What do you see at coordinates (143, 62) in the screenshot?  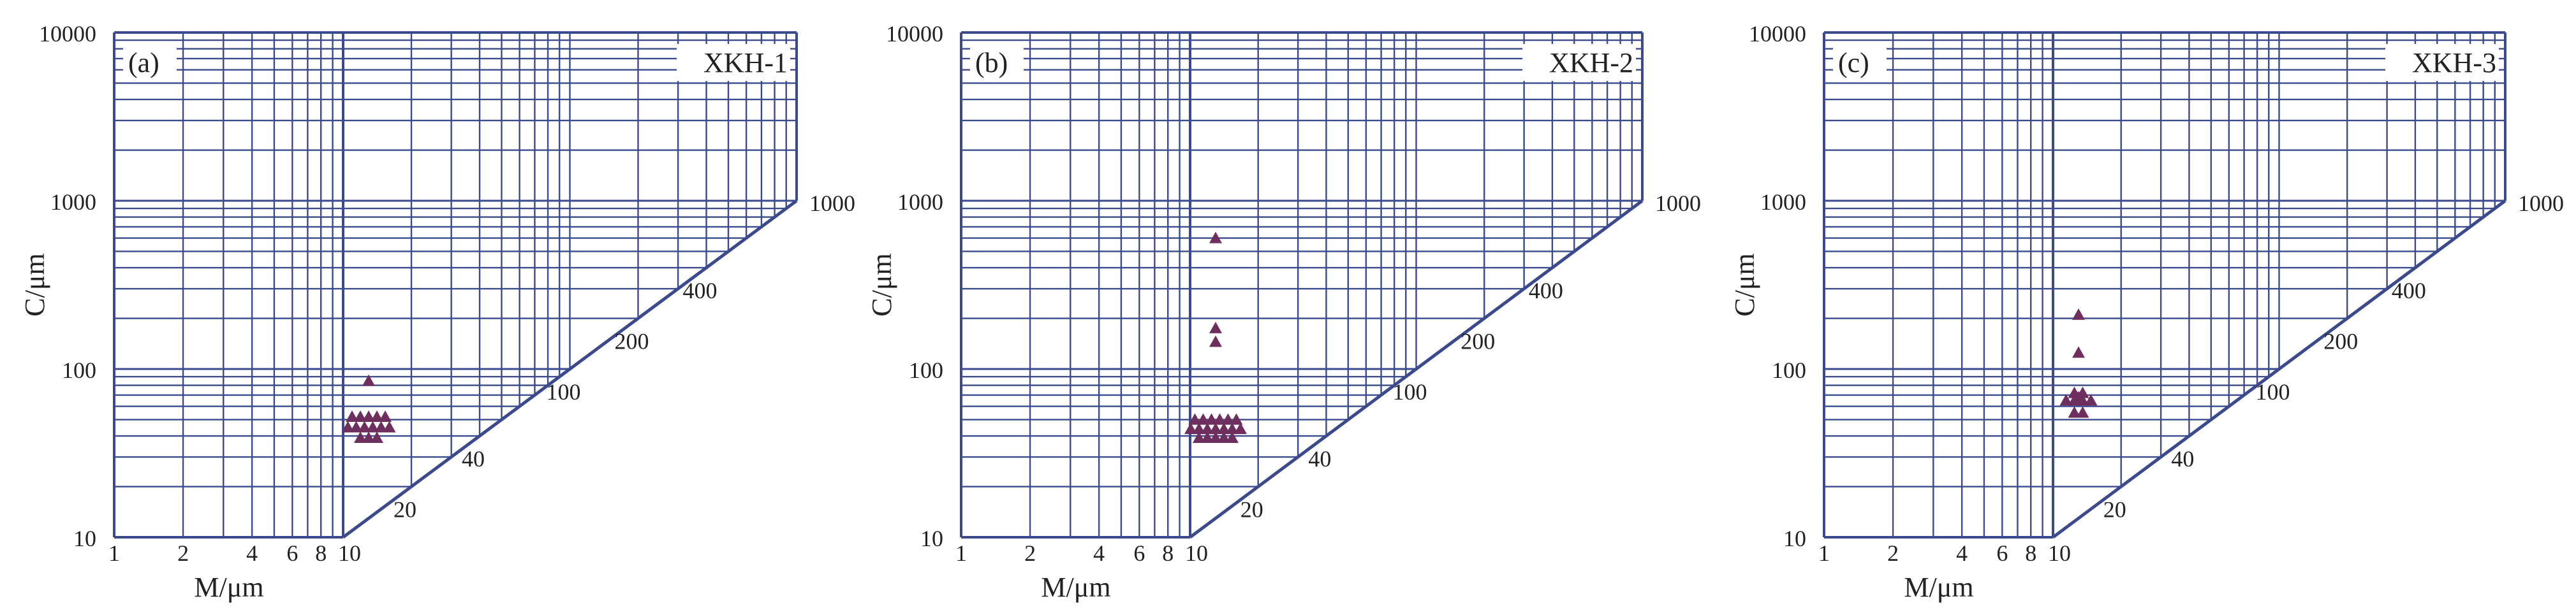 I see `panel-label: (a)` at bounding box center [143, 62].